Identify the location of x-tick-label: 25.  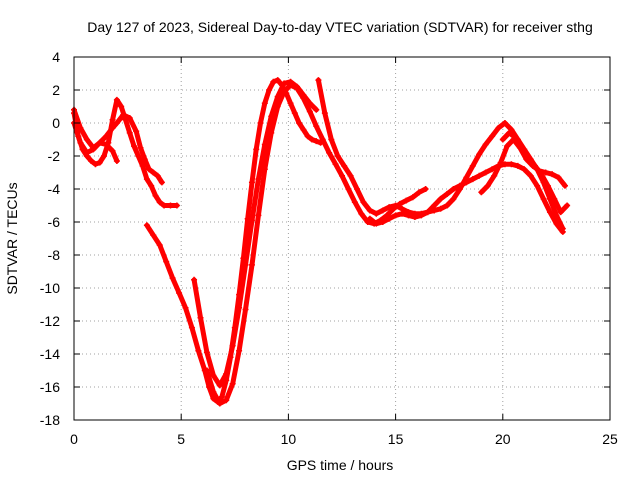
(610, 439).